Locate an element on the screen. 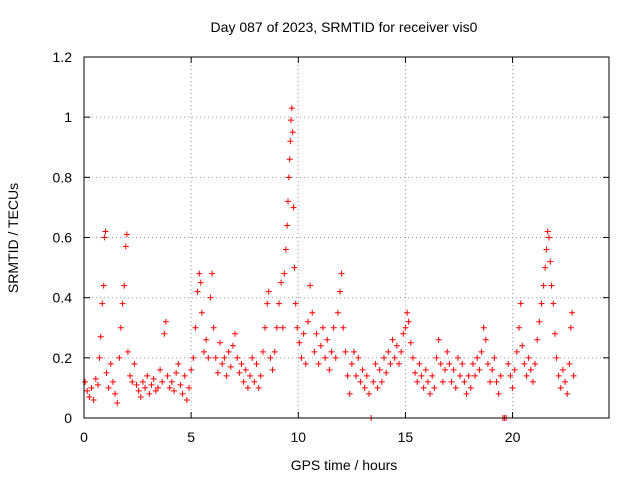 This screenshot has height=480, width=640. y-tick-label: 0.4 is located at coordinates (63, 298).